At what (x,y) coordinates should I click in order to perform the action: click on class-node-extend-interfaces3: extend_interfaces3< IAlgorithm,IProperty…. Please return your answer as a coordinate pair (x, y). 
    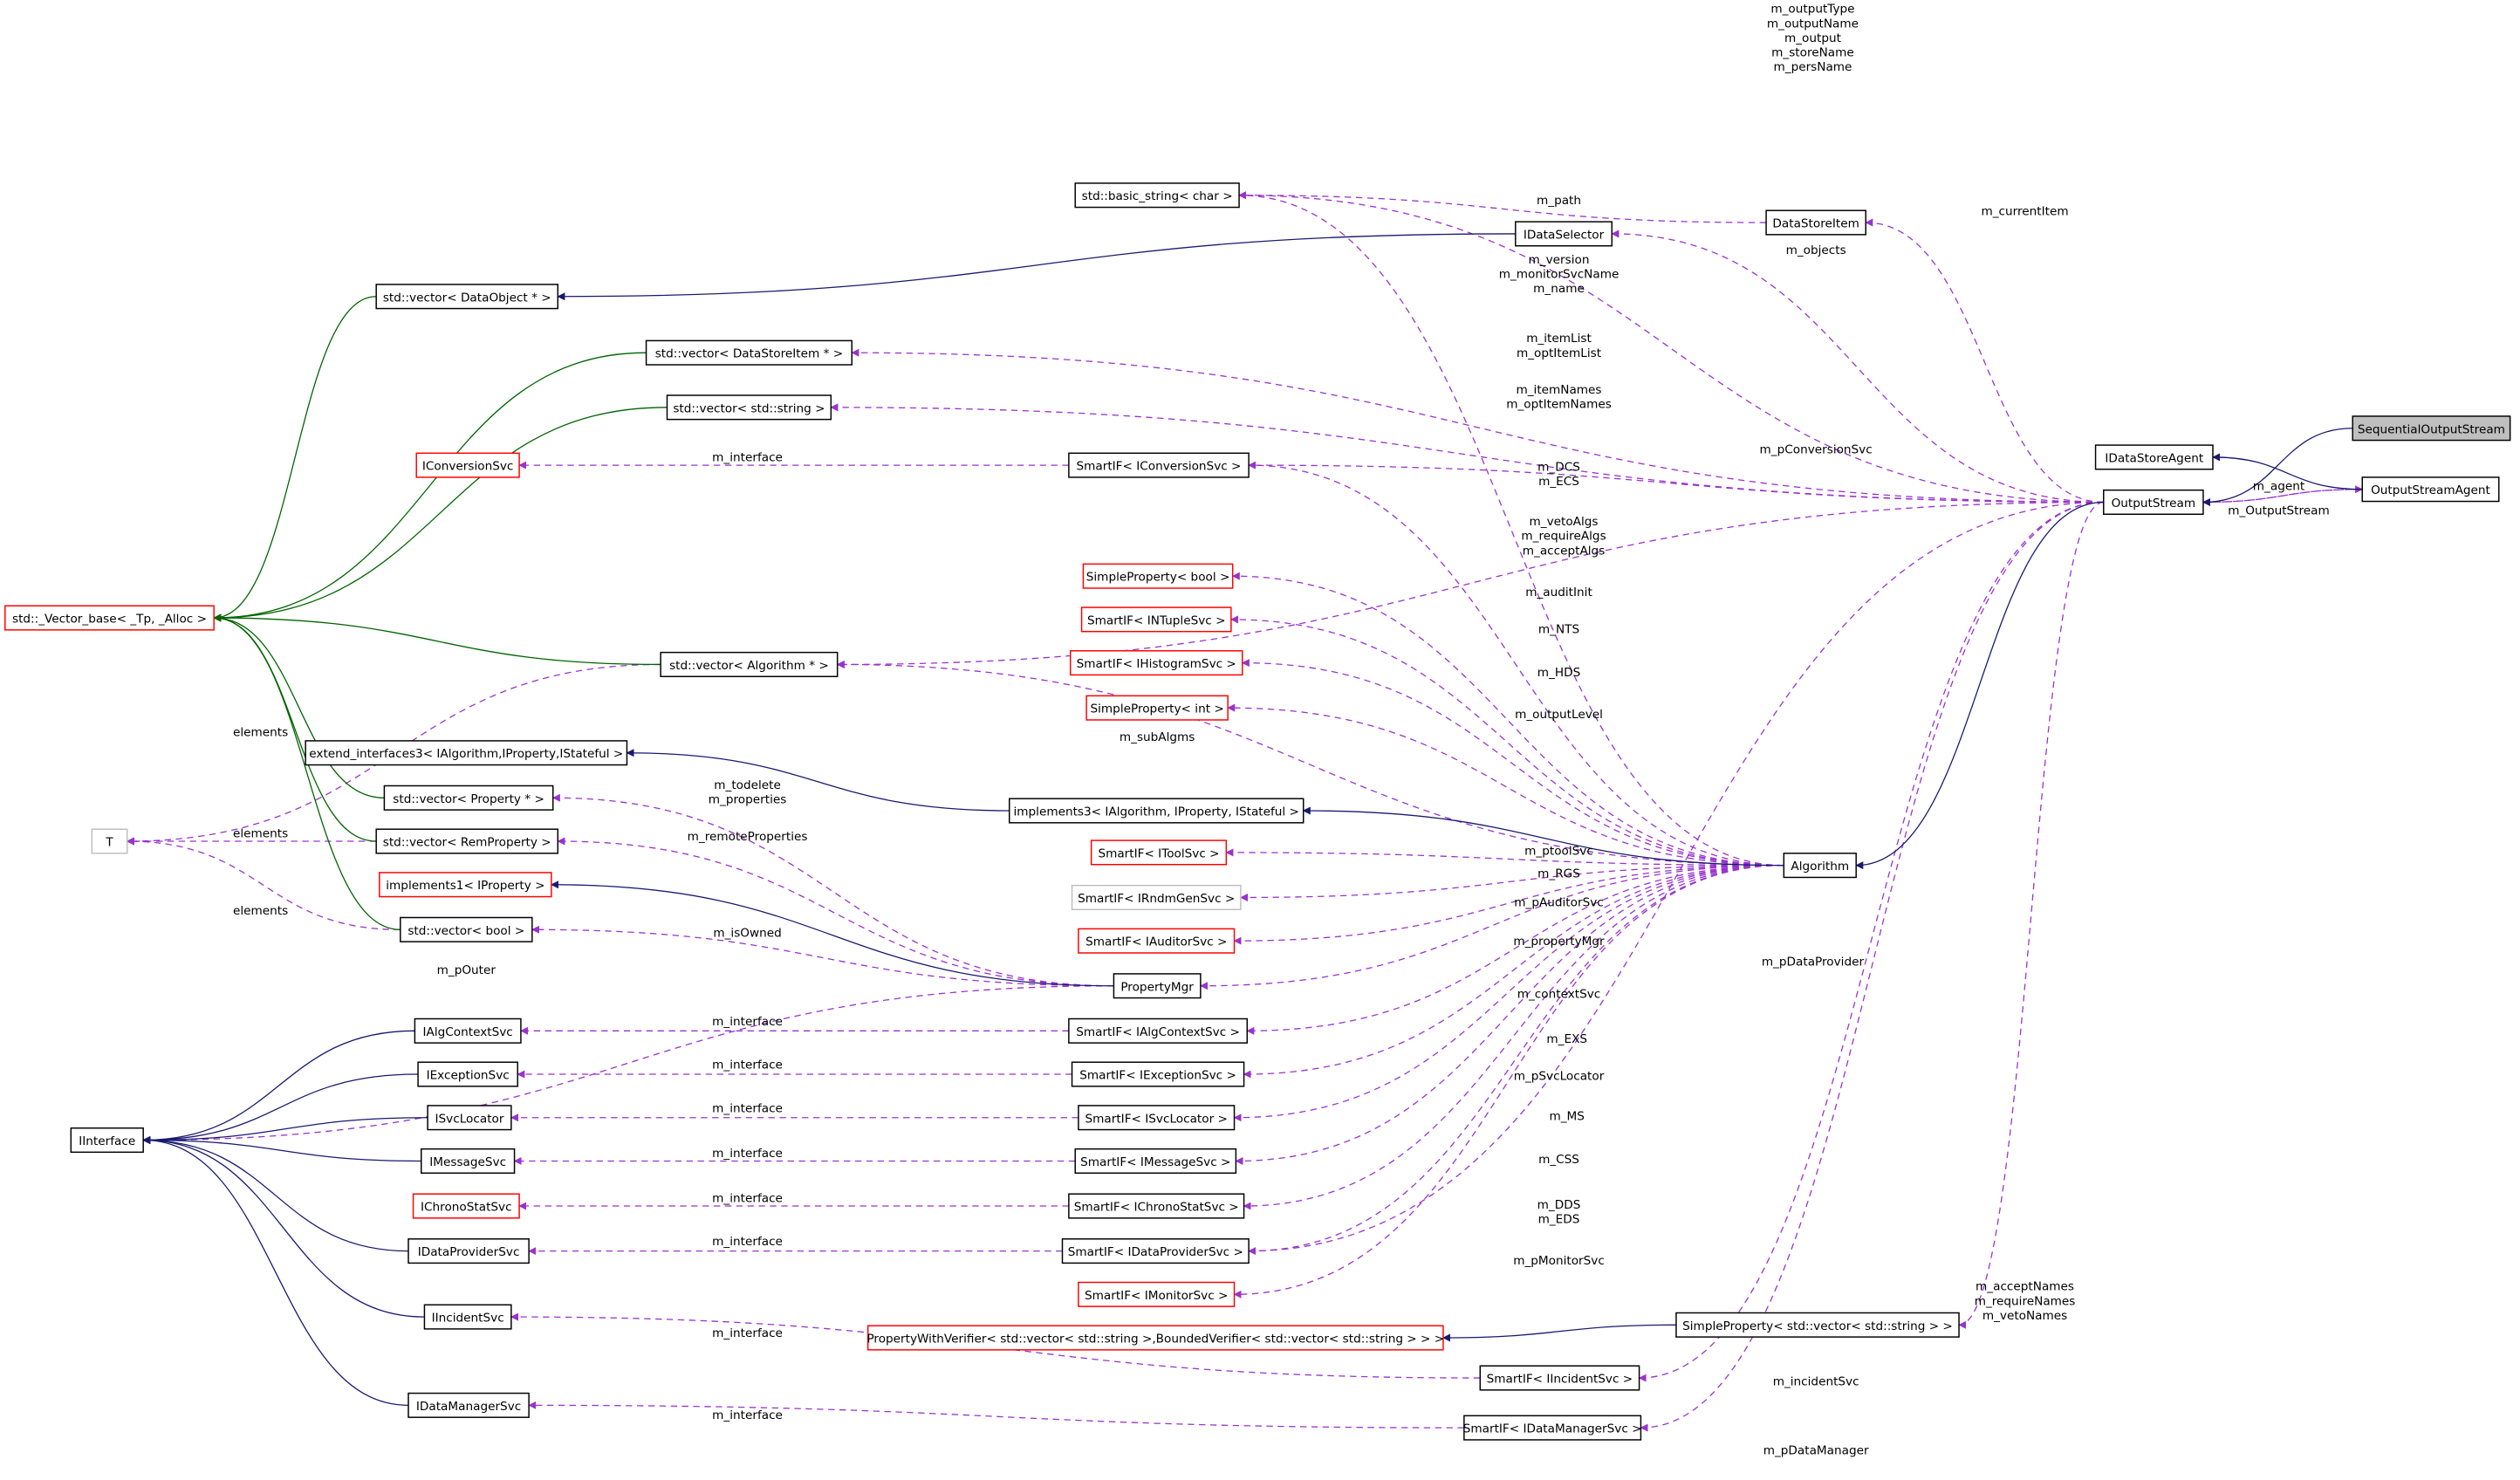
    Looking at the image, I should click on (466, 753).